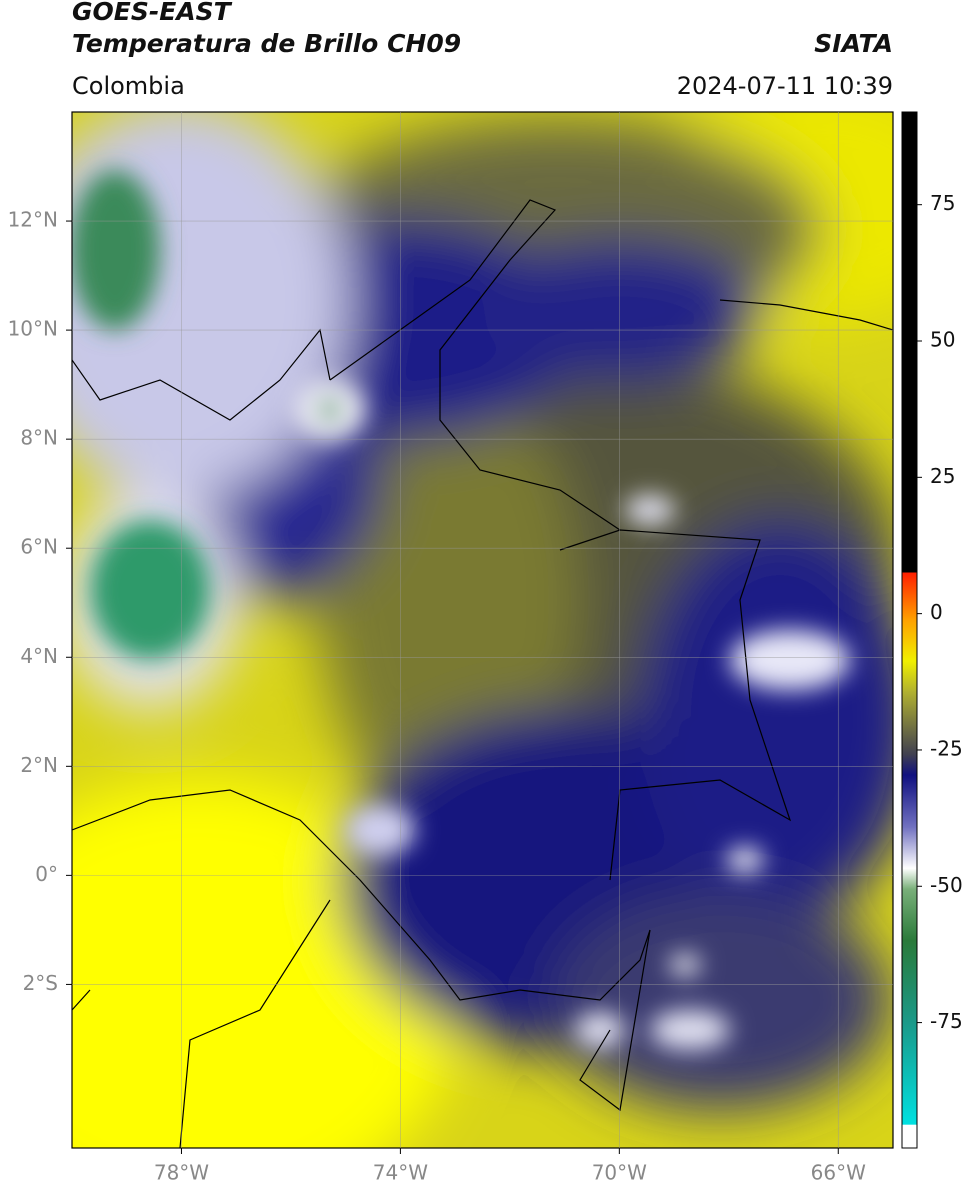  I want to click on y-tick-label: 10°N, so click(33, 329).